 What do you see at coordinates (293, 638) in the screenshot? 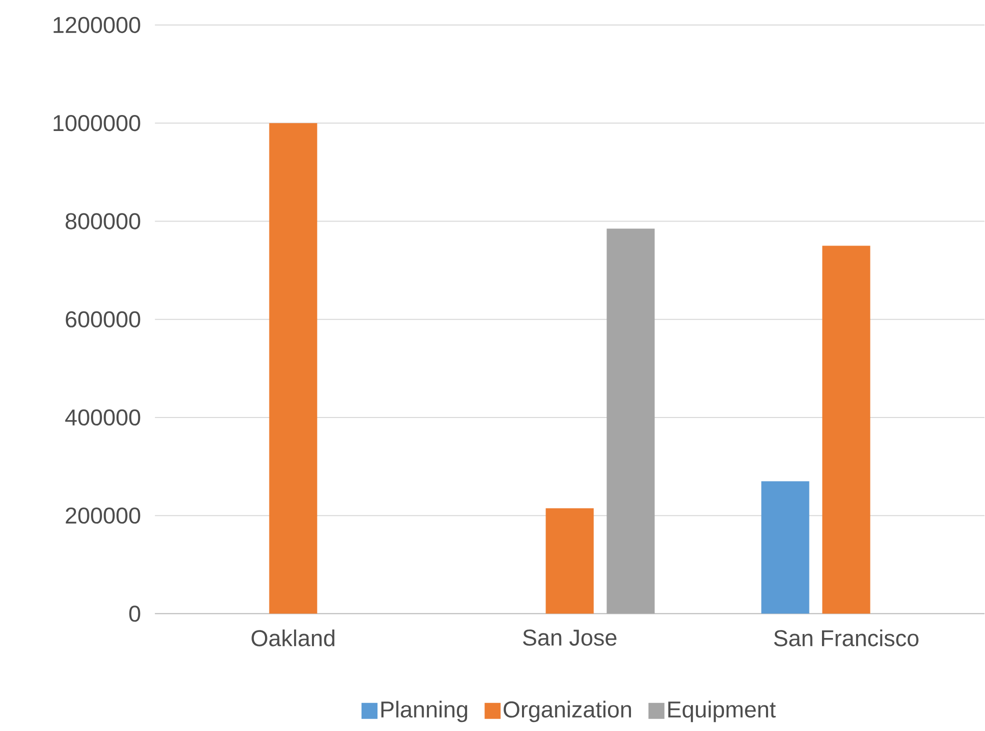
I see `x-tick-label: Oakland` at bounding box center [293, 638].